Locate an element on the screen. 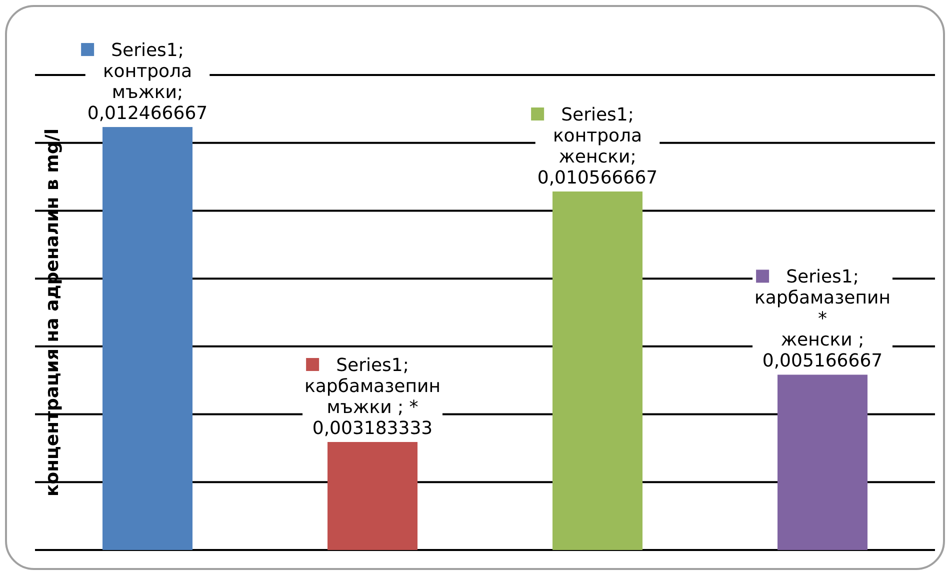 The image size is (950, 575). y-axis-title: концентрация на адреналин в mg/l is located at coordinates (52, 312).